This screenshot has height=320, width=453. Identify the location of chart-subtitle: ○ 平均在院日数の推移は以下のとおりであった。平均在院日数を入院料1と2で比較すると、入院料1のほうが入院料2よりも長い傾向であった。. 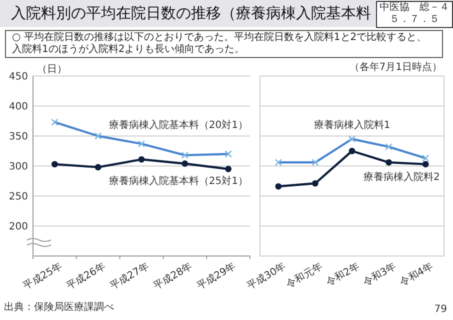
(224, 44).